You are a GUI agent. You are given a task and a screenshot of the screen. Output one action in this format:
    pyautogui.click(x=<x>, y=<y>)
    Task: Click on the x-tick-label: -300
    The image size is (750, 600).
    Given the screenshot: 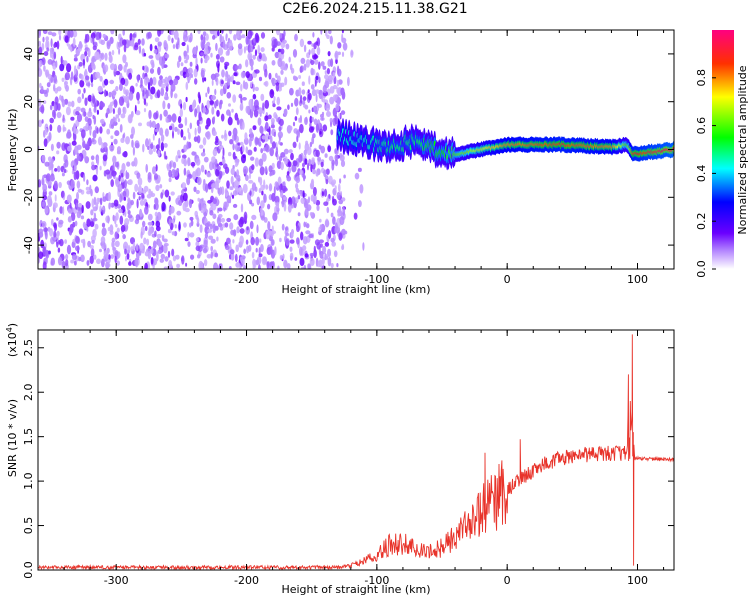 What is the action you would take?
    pyautogui.click(x=116, y=279)
    